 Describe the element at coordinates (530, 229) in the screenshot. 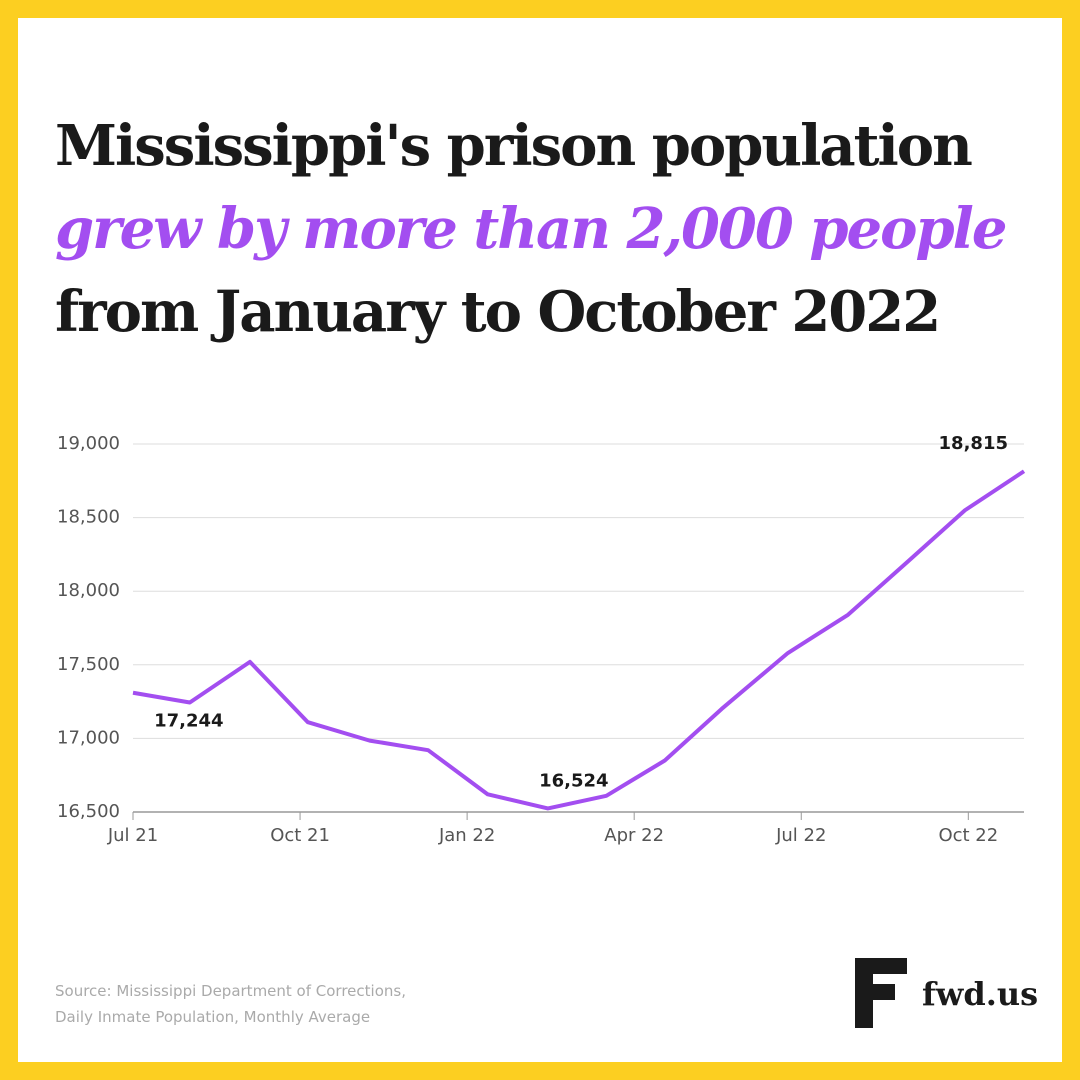

I see `title-line: grew by more than 2,000 people` at that location.